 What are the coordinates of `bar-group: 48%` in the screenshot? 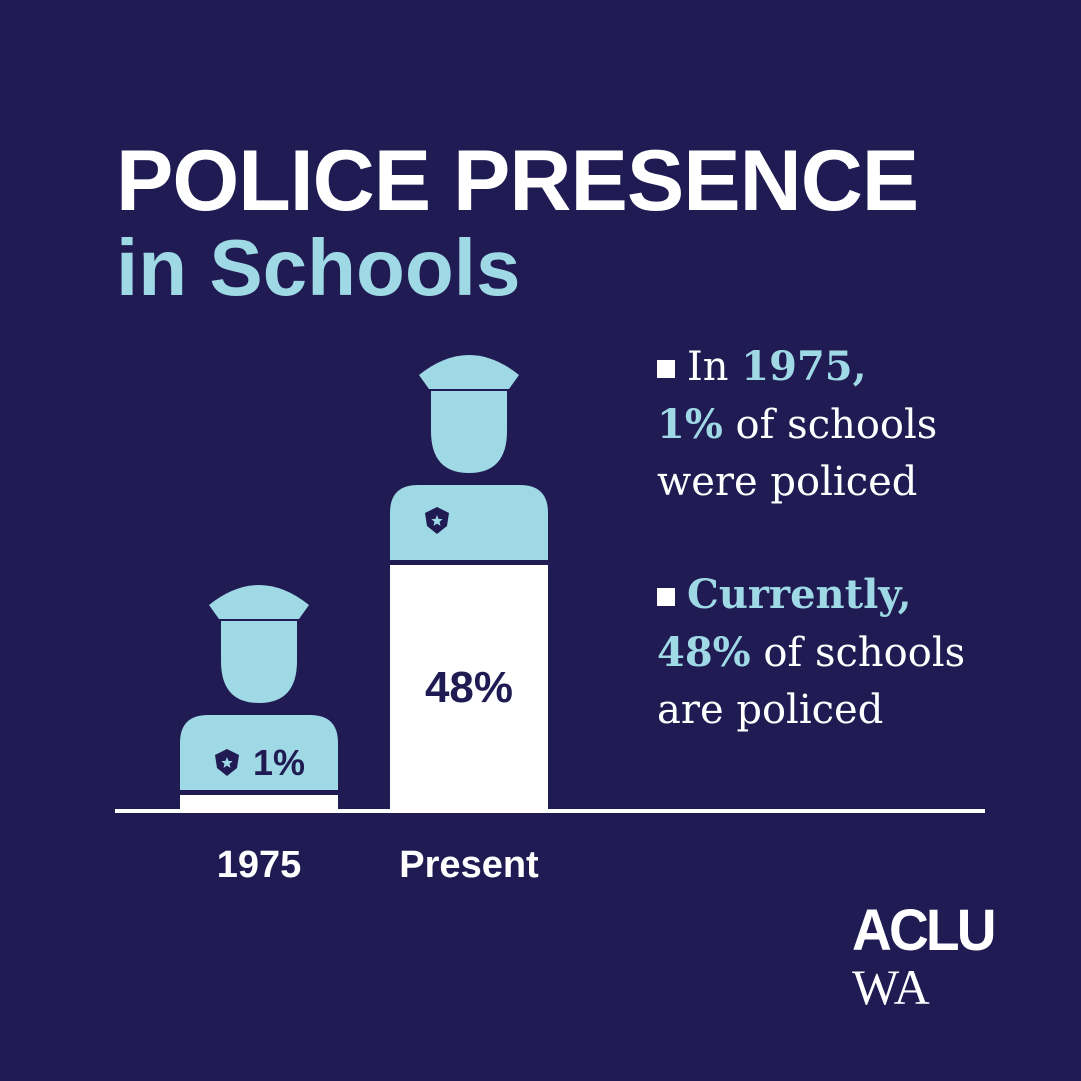 It's located at (469, 582).